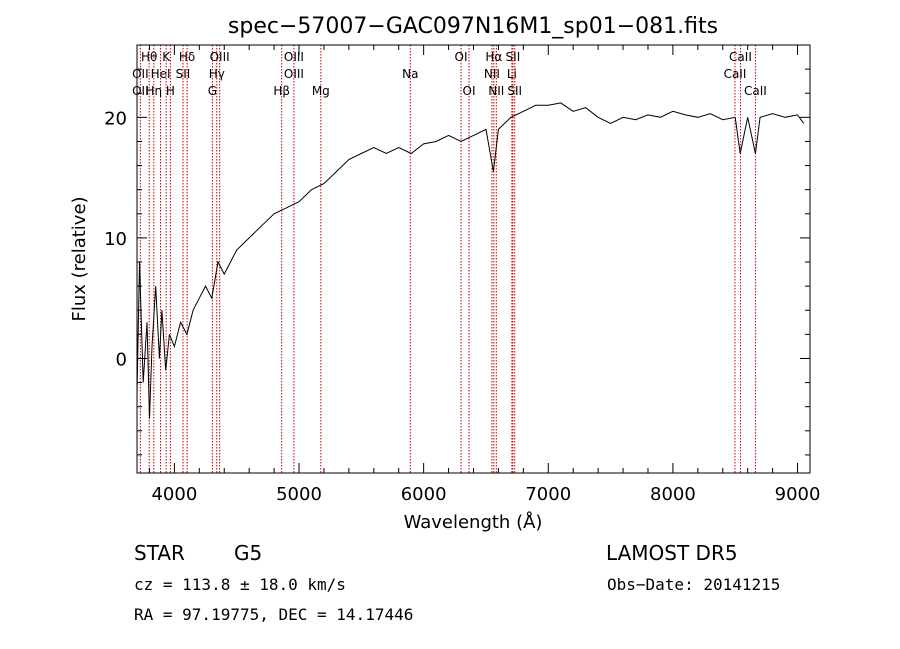  What do you see at coordinates (424, 494) in the screenshot?
I see `x-tick-label: 6000` at bounding box center [424, 494].